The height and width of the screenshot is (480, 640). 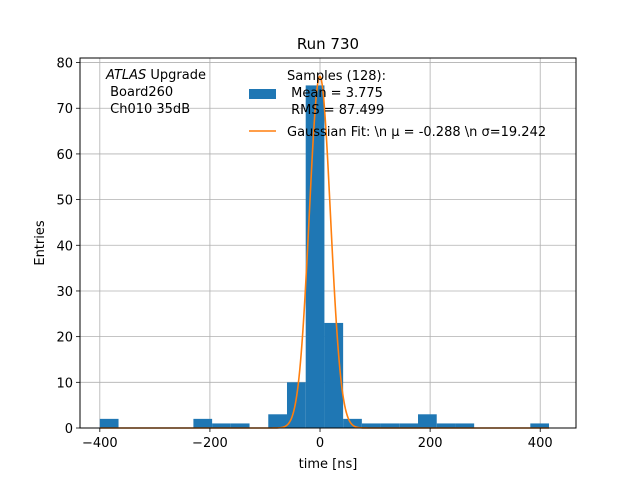 I want to click on x-tick-label: 0, so click(x=320, y=443).